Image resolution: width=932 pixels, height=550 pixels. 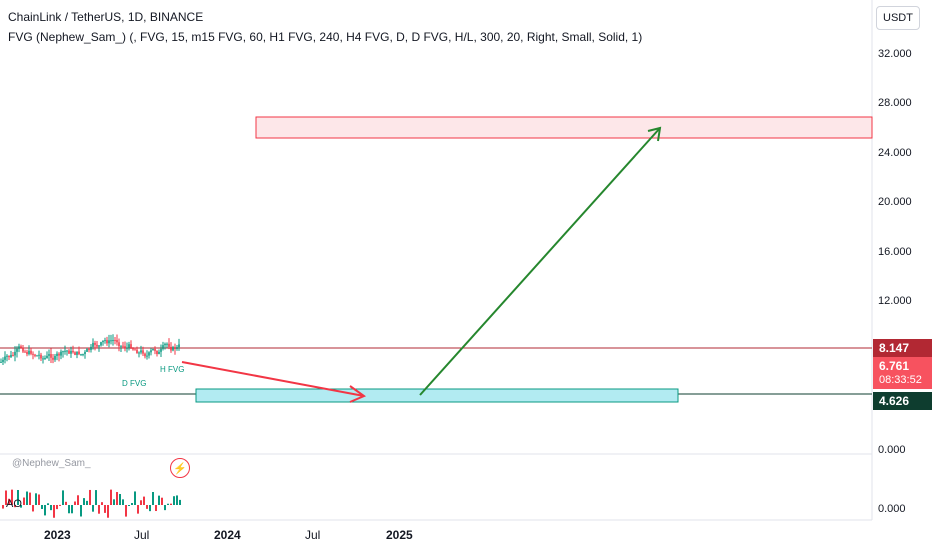 What do you see at coordinates (894, 366) in the screenshot?
I see `current-price-value: 6.761` at bounding box center [894, 366].